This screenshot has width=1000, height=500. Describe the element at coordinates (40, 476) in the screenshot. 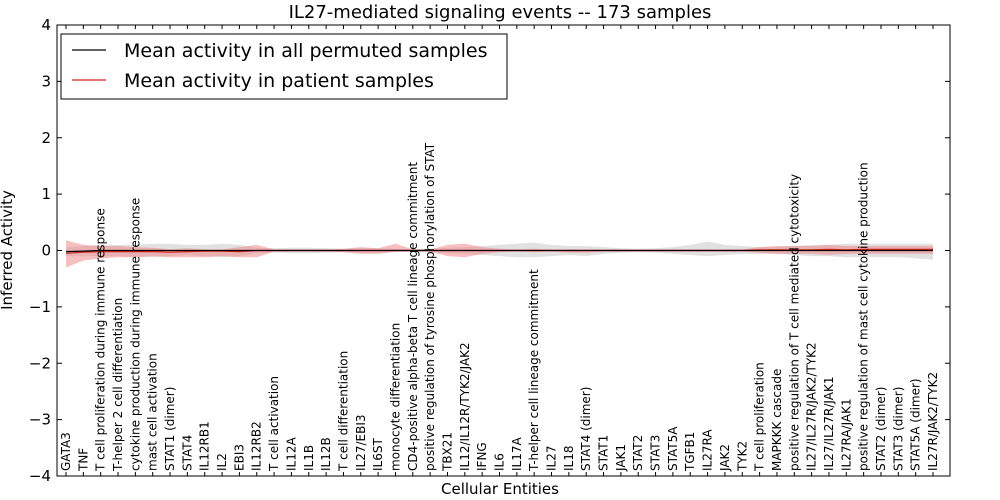

I see `y-tick-label: −4` at that location.